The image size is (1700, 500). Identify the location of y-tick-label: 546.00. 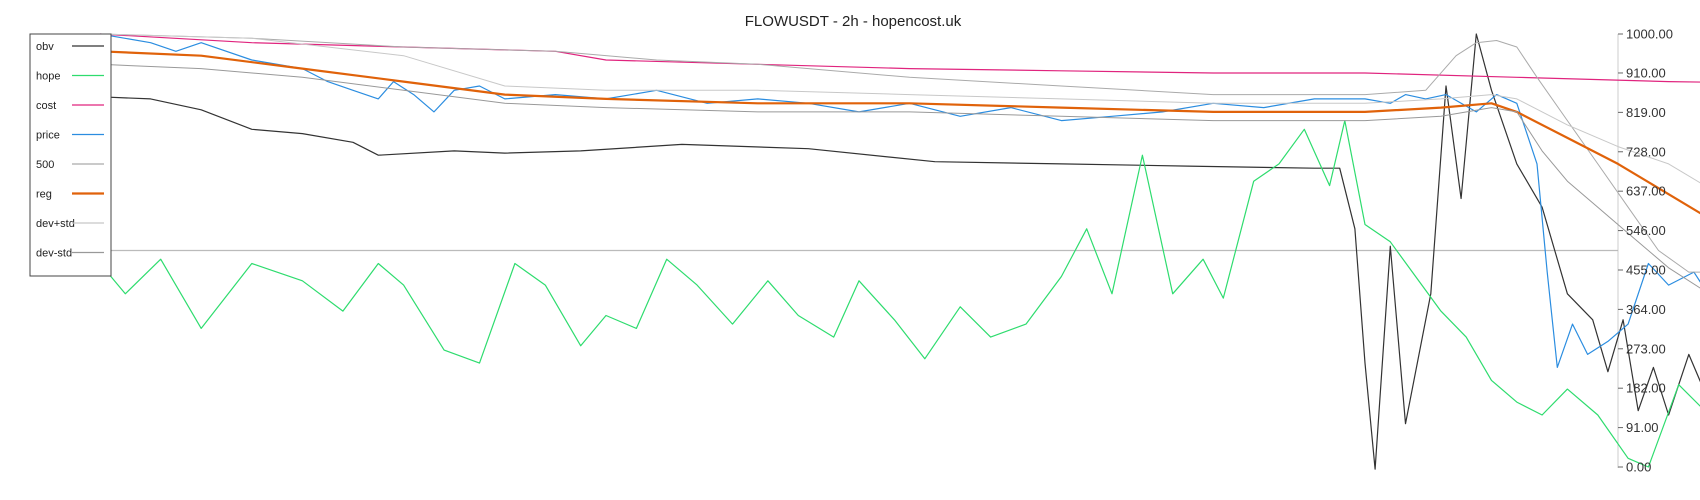
(1646, 230).